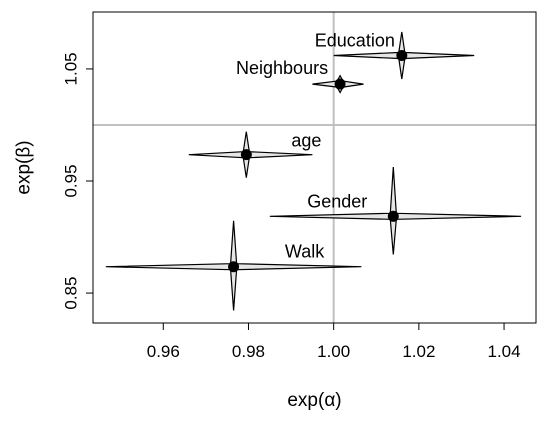  What do you see at coordinates (71, 180) in the screenshot?
I see `y-tick-label: 0.95` at bounding box center [71, 180].